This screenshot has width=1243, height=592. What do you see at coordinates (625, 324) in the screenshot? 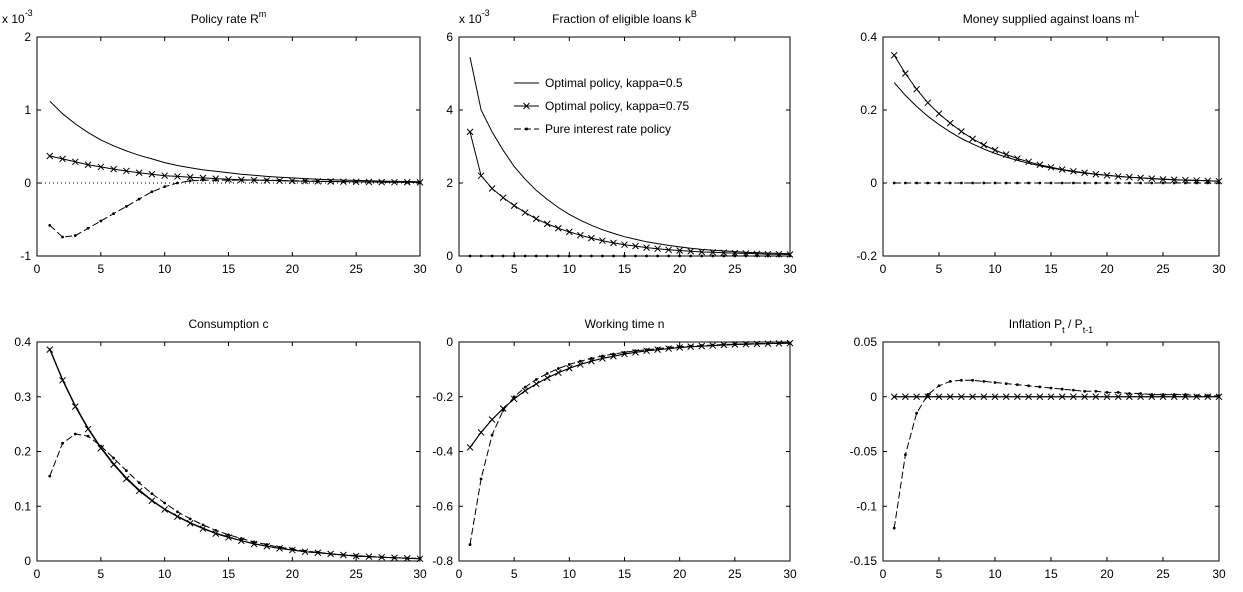
I see `chart-title: Working time n` at bounding box center [625, 324].